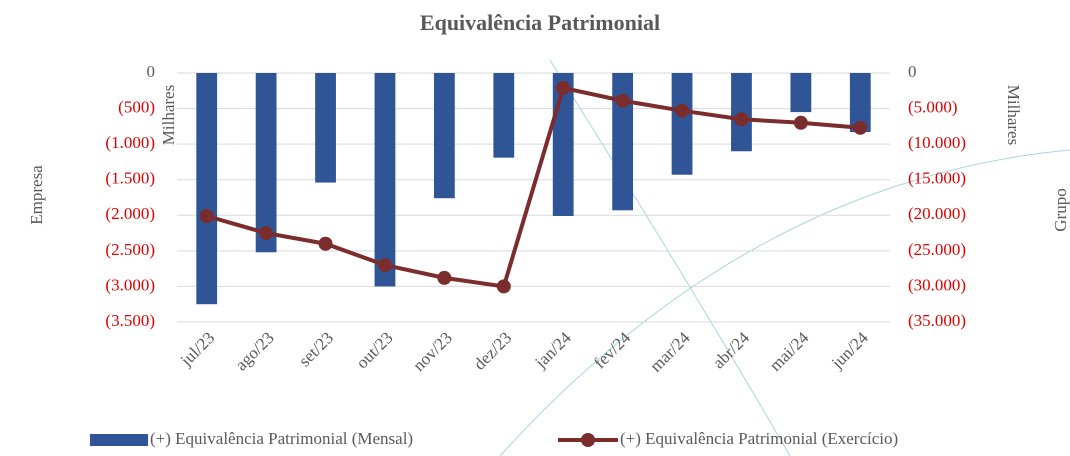  What do you see at coordinates (937, 142) in the screenshot?
I see `y2-tick-label: (10.000)` at bounding box center [937, 142].